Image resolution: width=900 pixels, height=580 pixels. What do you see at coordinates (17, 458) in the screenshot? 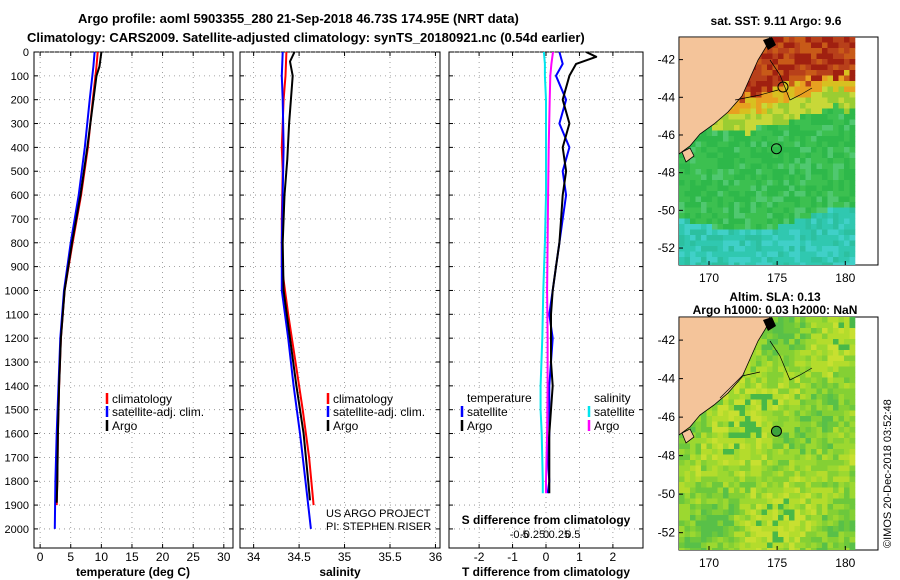
I see `depth-tick-label: 1700` at bounding box center [17, 458].